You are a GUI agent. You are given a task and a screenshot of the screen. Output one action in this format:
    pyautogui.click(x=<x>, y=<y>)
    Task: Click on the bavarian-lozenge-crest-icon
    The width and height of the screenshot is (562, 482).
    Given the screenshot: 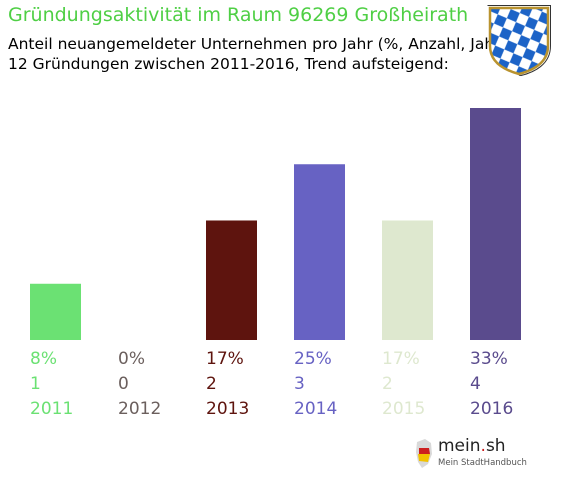 What is the action you would take?
    pyautogui.click(x=519, y=40)
    